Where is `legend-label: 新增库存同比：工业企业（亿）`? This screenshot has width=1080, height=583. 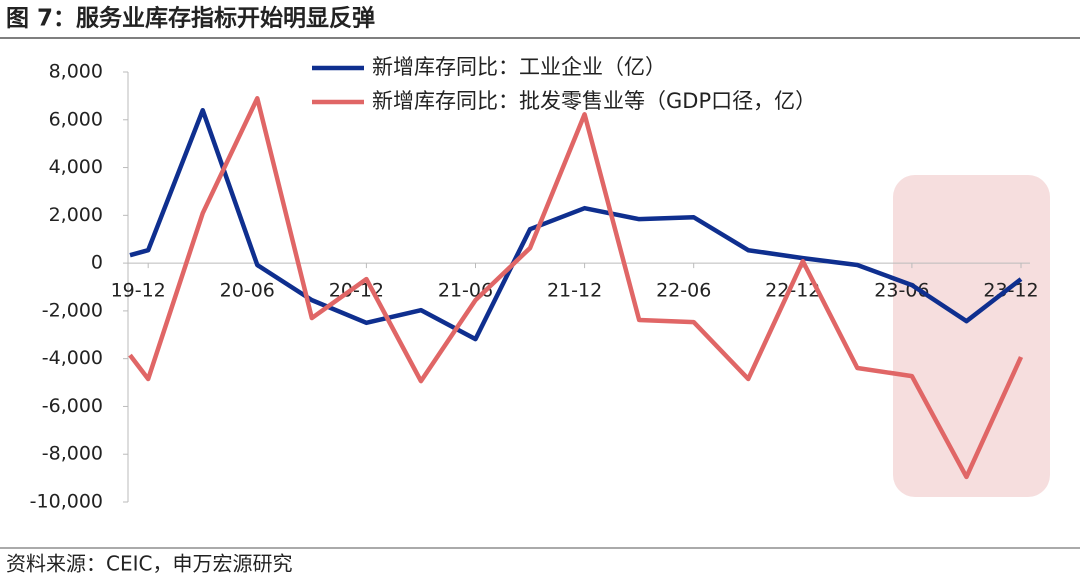
legend-label: 新增库存同比：工业企业（亿） is located at coordinates (519, 67).